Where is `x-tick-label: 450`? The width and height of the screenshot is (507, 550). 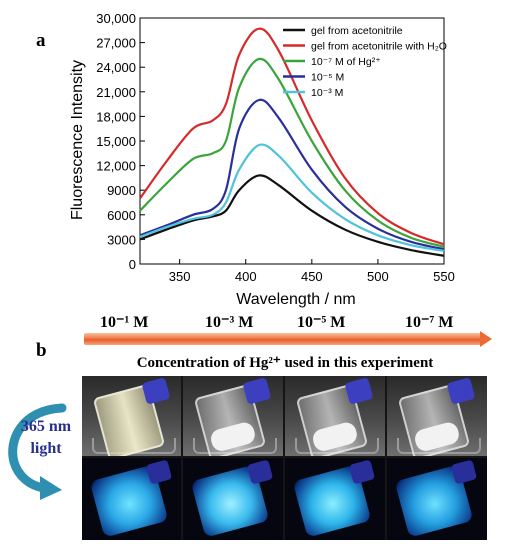
x-tick-label: 450 is located at coordinates (312, 276).